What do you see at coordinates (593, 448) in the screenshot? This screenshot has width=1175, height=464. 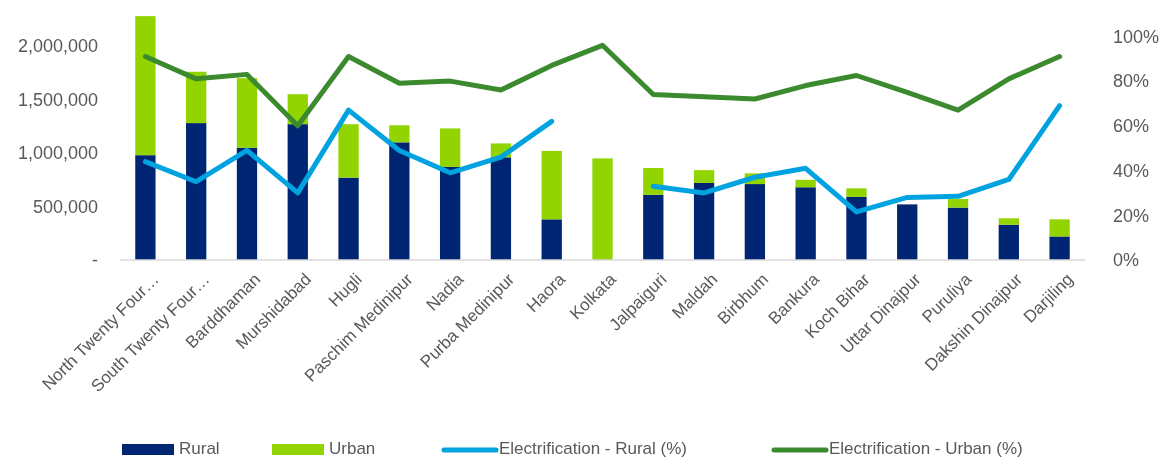 I see `legend-label: Electrification - Rural (%)` at bounding box center [593, 448].